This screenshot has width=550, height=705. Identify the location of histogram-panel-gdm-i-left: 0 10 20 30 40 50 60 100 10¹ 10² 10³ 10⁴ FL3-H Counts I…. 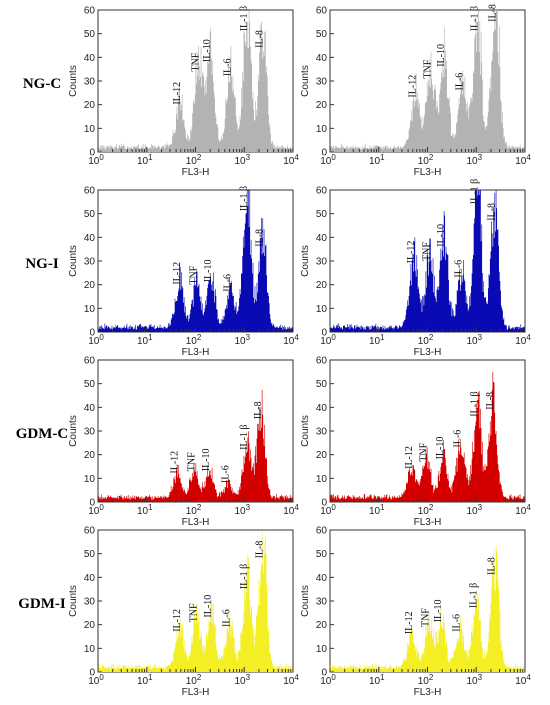
(183, 612).